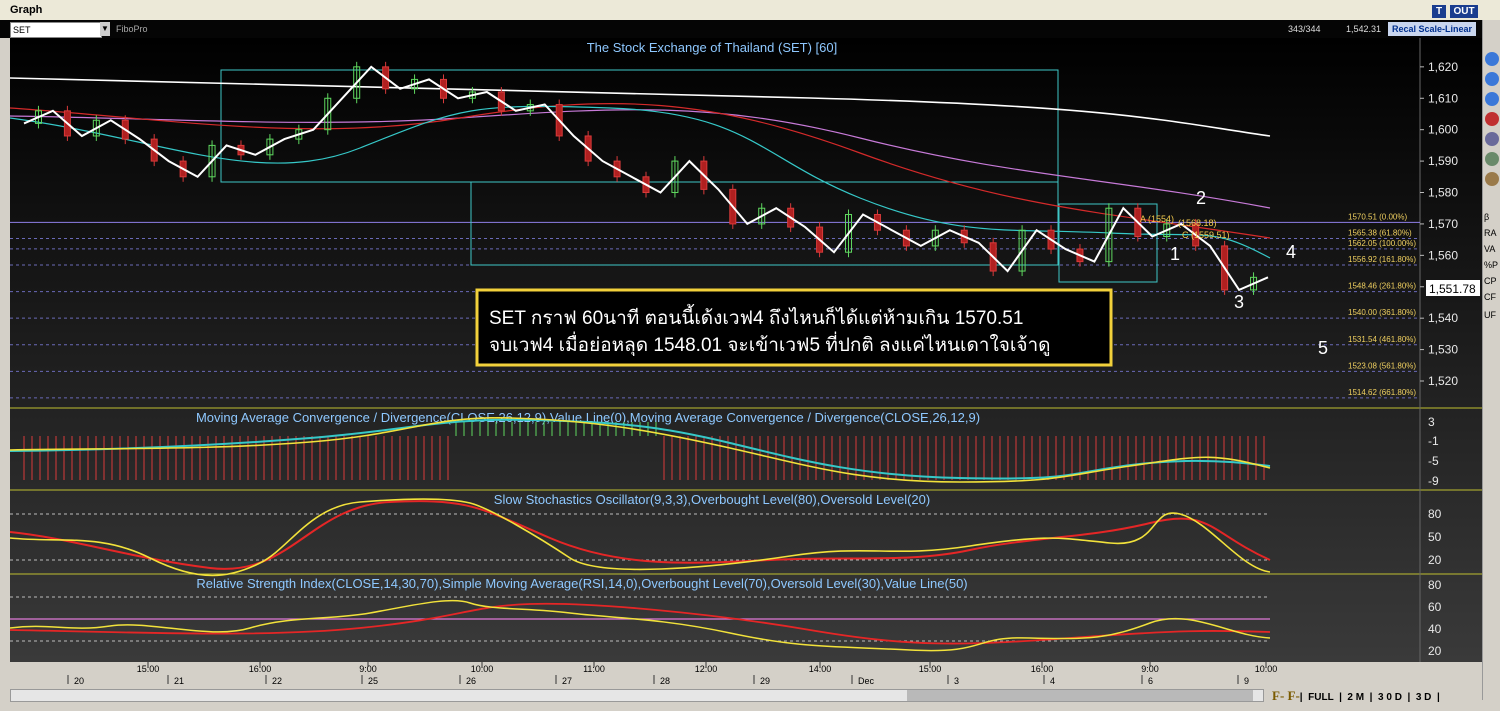 The width and height of the screenshot is (1500, 711). Describe the element at coordinates (1443, 193) in the screenshot. I see `price-tick-label: 1,580` at that location.